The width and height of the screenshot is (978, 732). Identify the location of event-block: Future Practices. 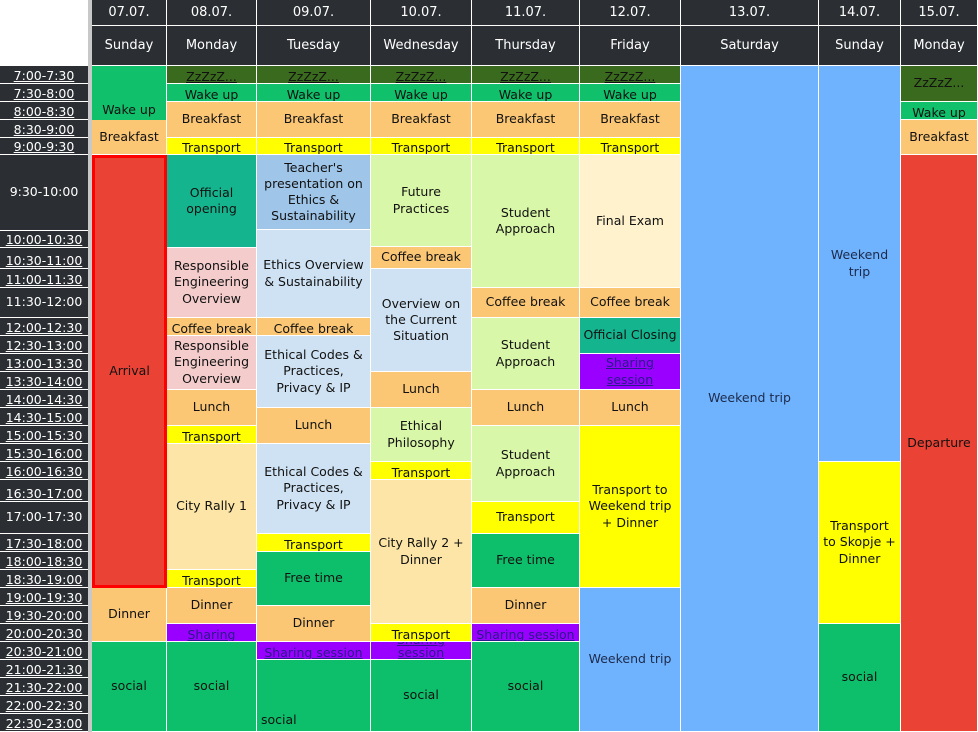
(421, 201).